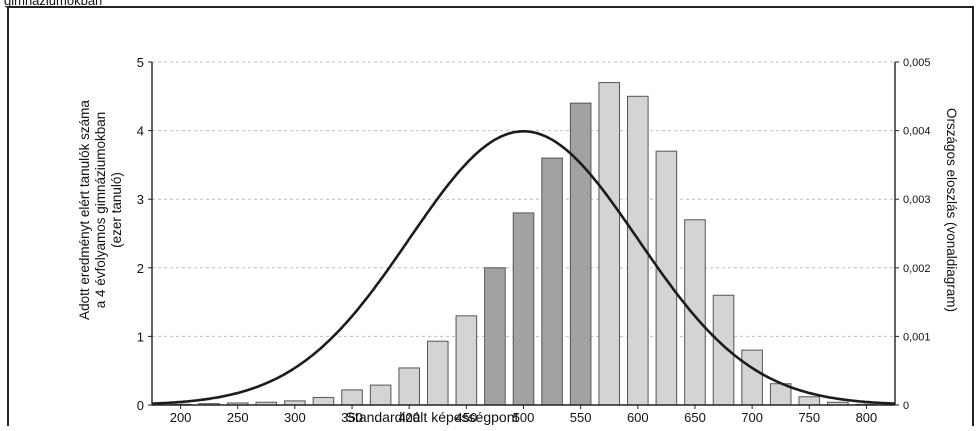 The image size is (979, 431). I want to click on y-tick-label-4: 4, so click(140, 131).